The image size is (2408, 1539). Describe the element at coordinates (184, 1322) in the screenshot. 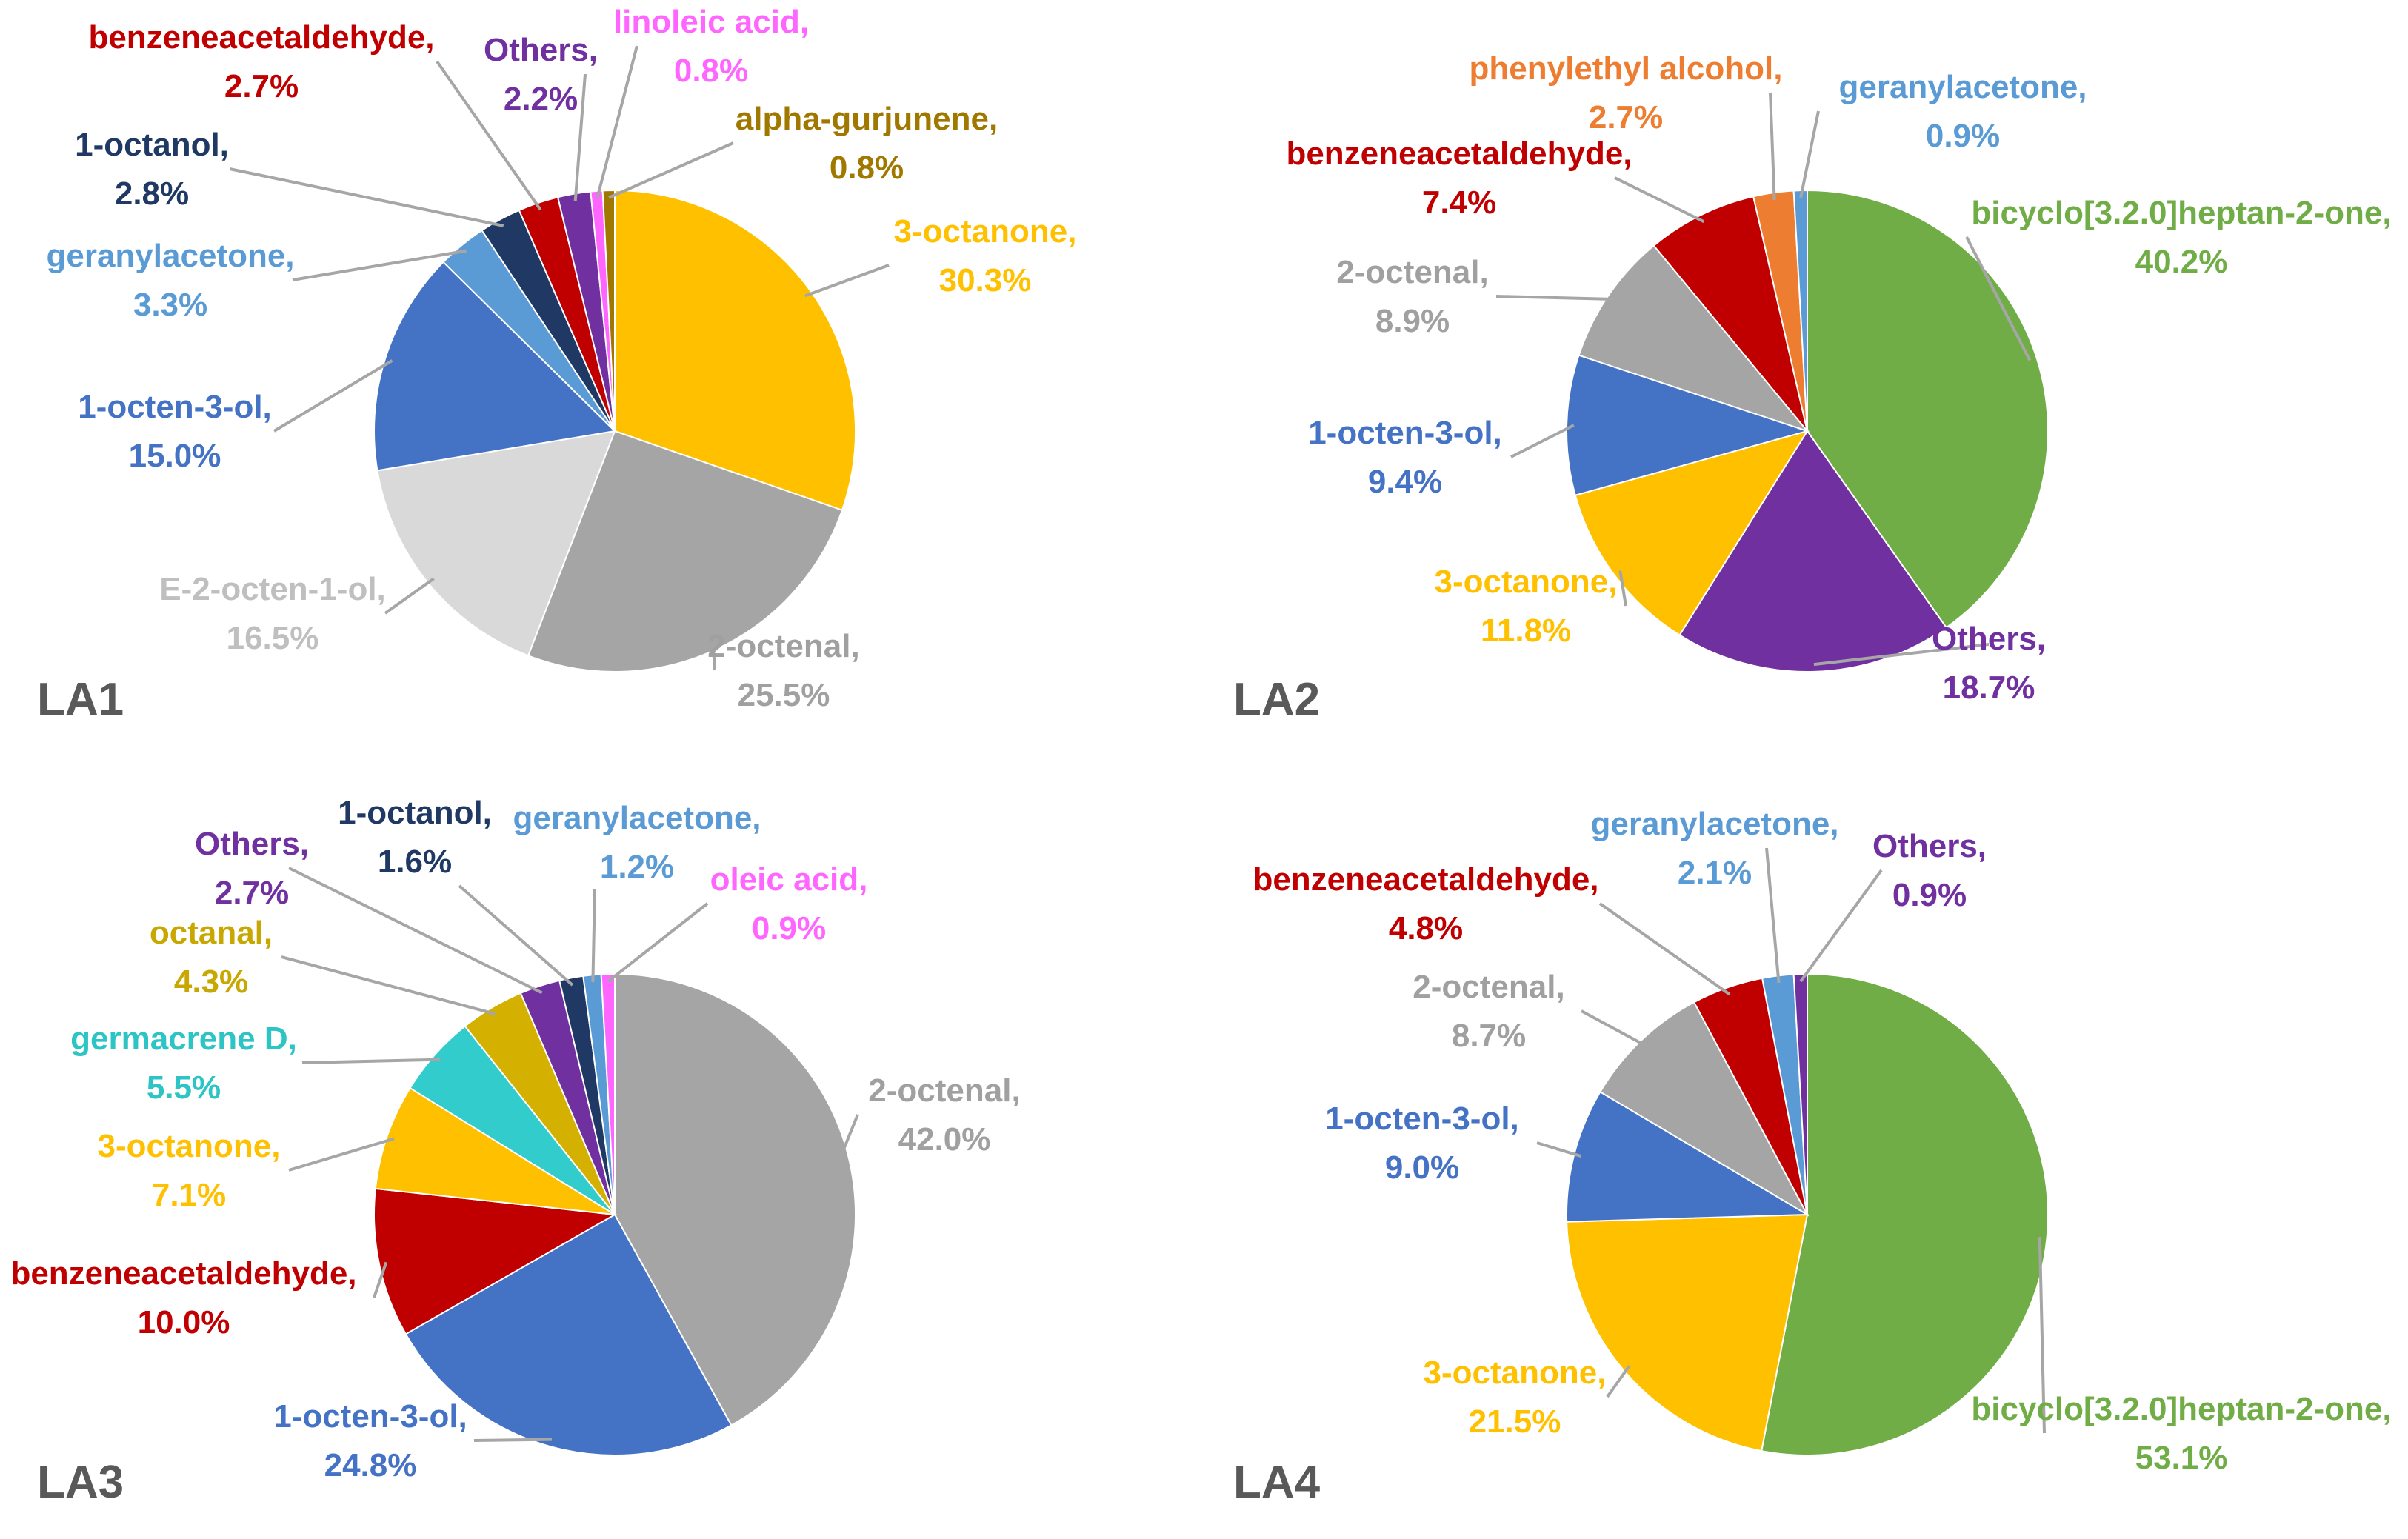

I see `slice-value-benzeneacetaldehyde: 10.0%` at that location.